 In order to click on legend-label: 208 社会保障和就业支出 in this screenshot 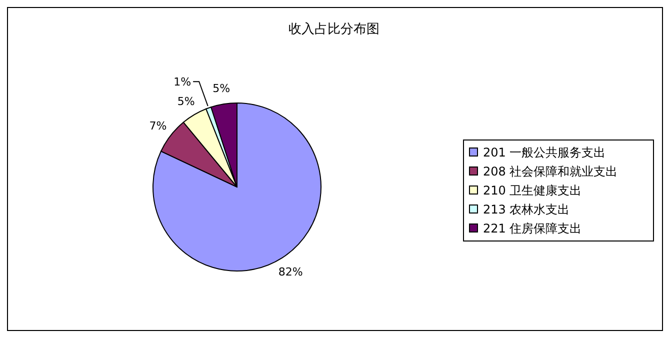, I will do `click(550, 171)`.